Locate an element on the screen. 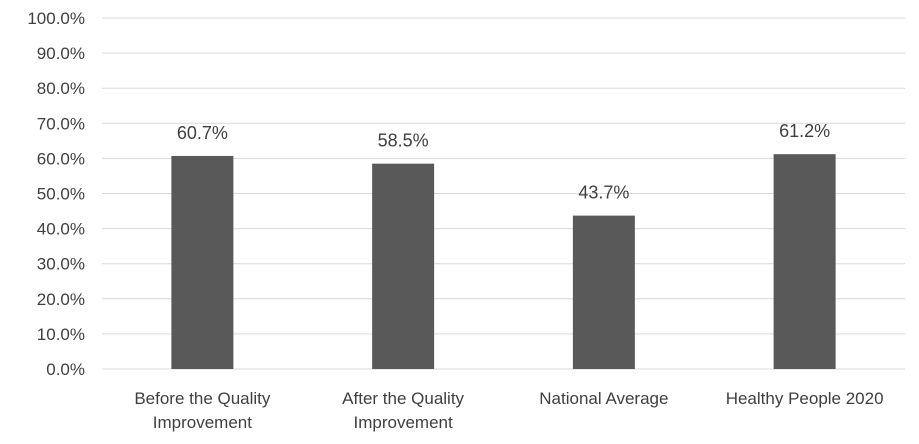 The height and width of the screenshot is (444, 919). y-tick-label: 70.0% is located at coordinates (61, 123).